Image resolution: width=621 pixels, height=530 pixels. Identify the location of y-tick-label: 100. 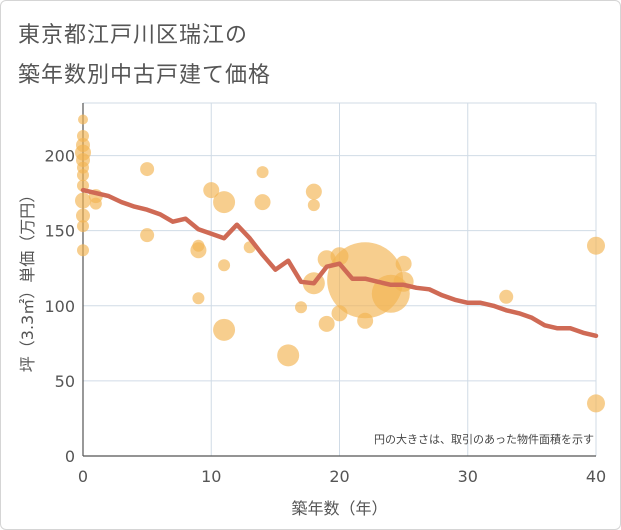
(59, 306).